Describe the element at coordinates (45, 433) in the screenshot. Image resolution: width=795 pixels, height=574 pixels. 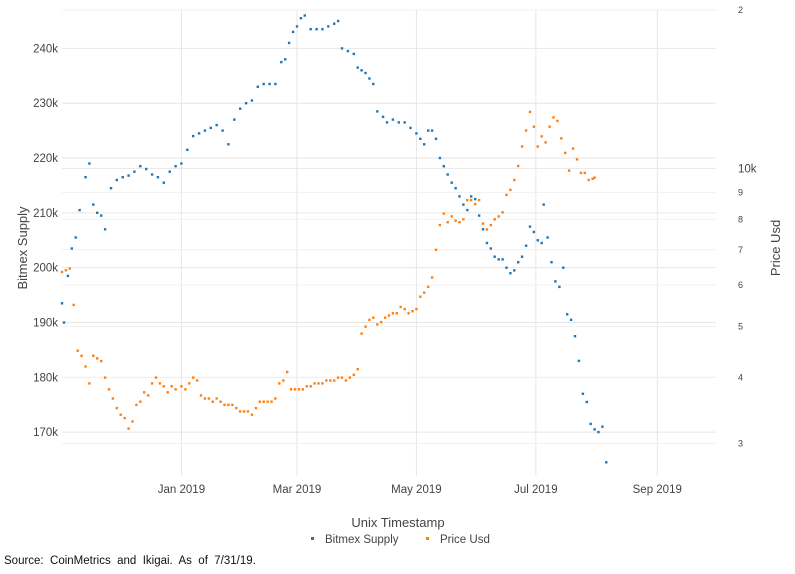
I see `y-left-tick-label: 170k` at that location.